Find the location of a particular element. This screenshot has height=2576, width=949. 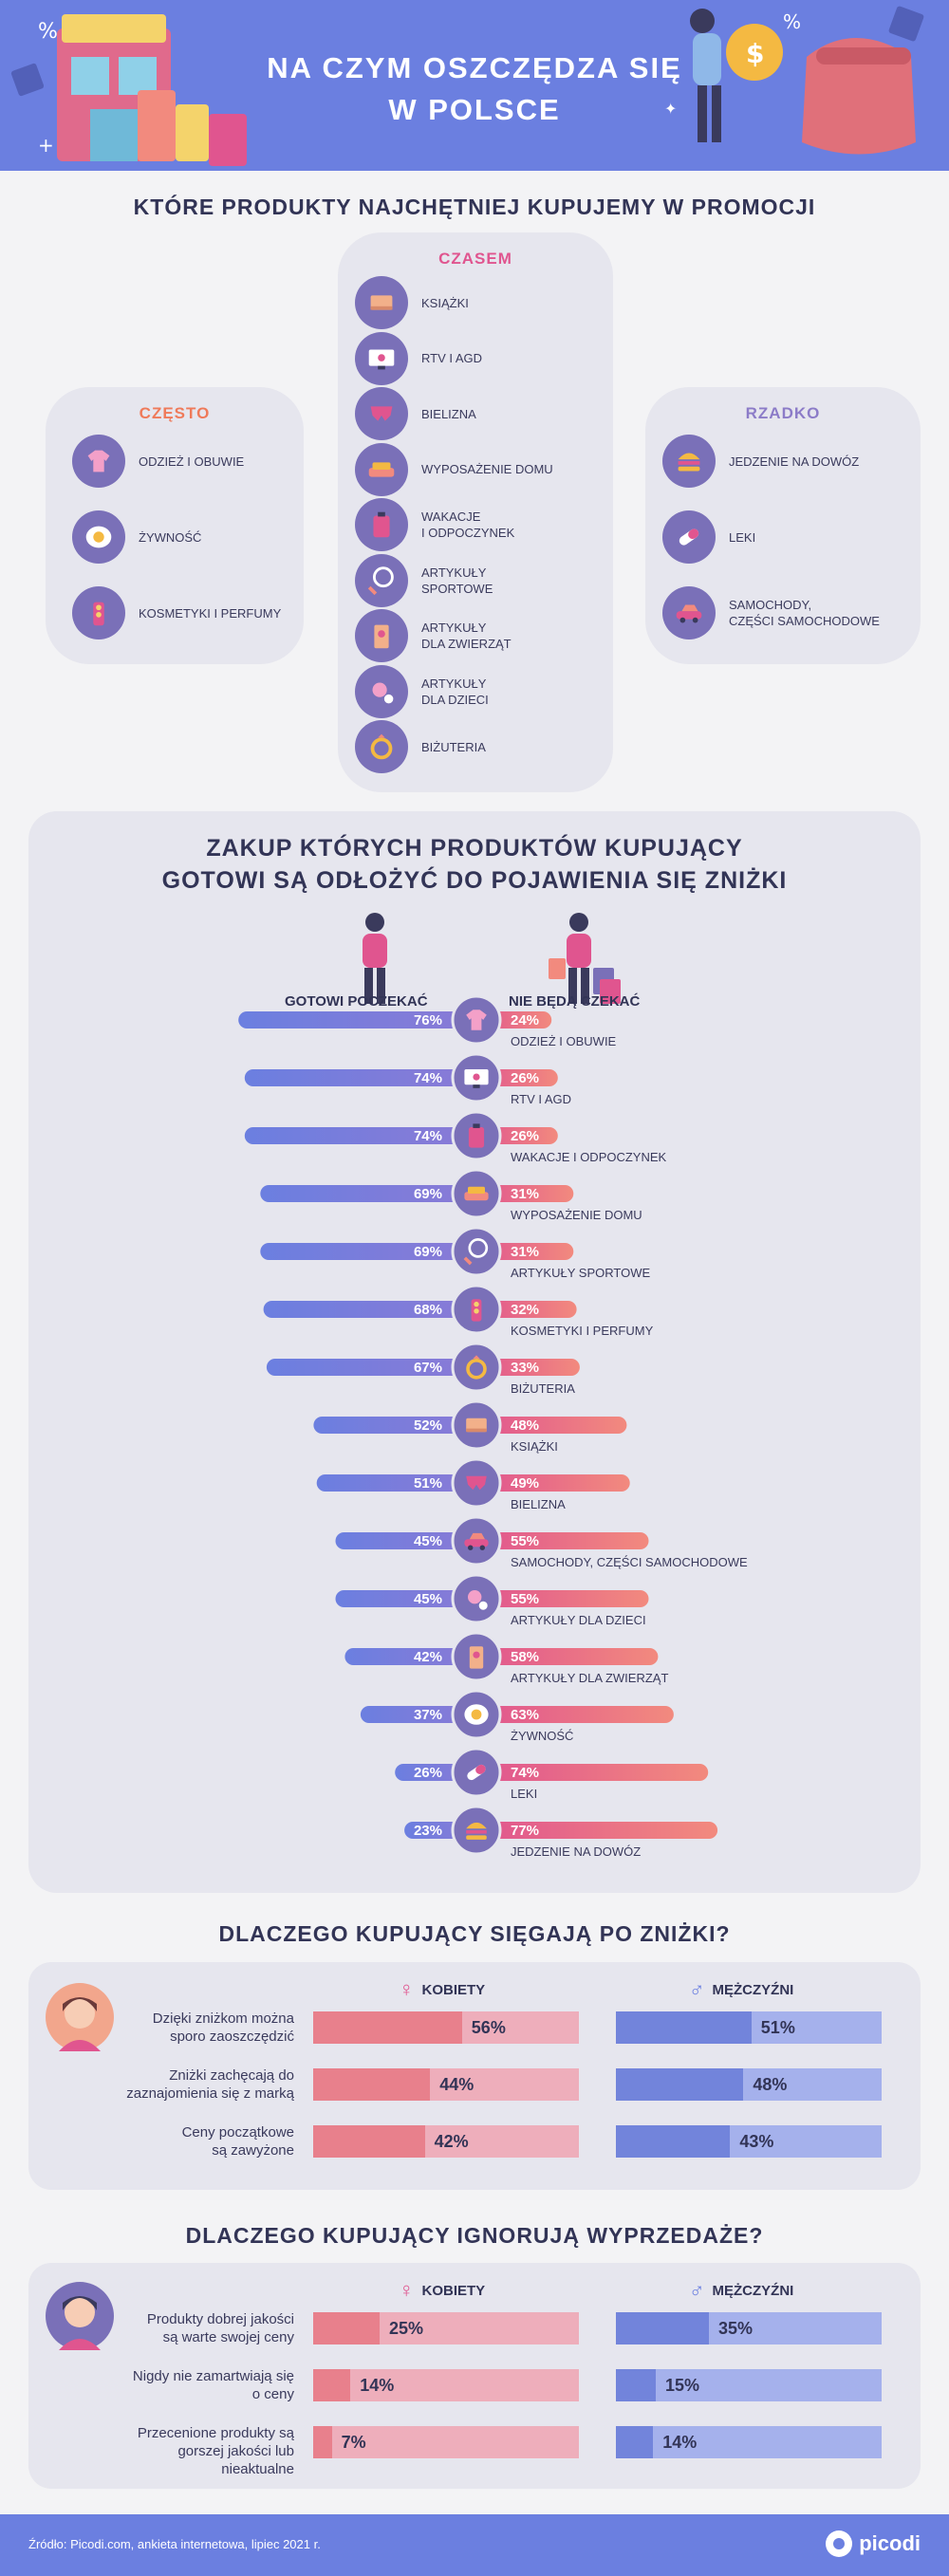

chart-row: 37% 63% ŻYWNOŚĆ is located at coordinates (517, 1716).